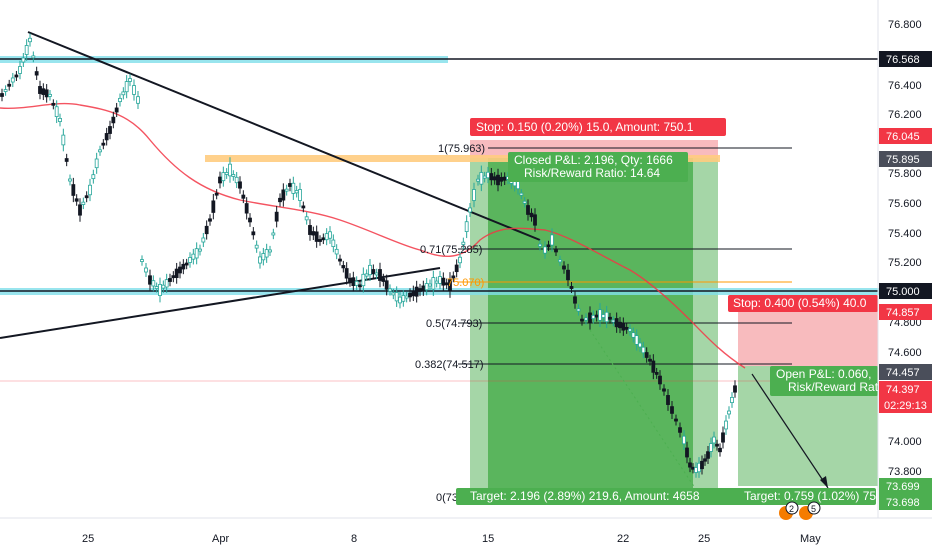 This screenshot has width=932, height=550. What do you see at coordinates (823, 374) in the screenshot?
I see `trade2-open-pnl: Open P&L: 0.060,` at bounding box center [823, 374].